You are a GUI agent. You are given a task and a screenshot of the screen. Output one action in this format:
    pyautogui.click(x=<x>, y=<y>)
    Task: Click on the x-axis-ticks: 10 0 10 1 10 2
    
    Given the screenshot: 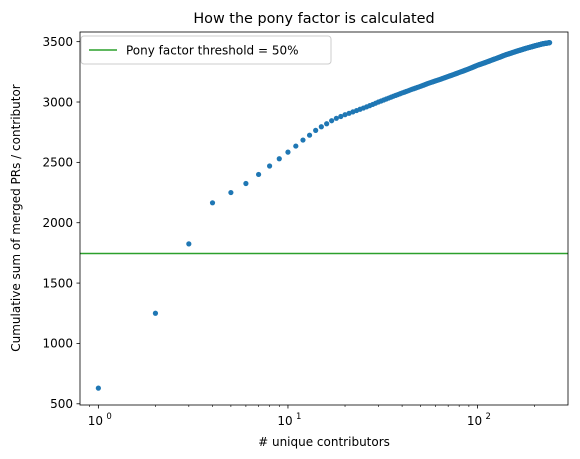 What is the action you would take?
    pyautogui.click(x=311, y=416)
    